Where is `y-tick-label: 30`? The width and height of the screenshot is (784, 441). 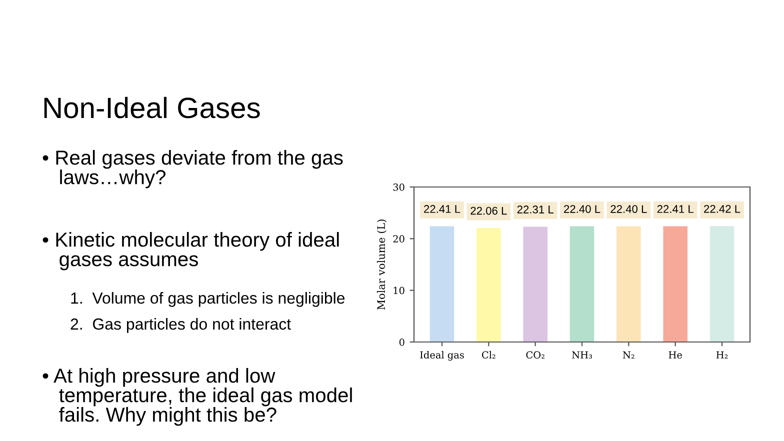
y-tick-label: 30 is located at coordinates (398, 187).